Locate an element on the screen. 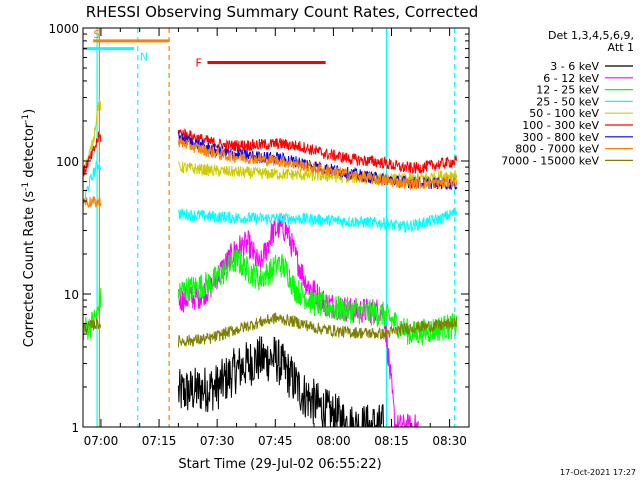  y-tick-label: 10 is located at coordinates (71, 295).